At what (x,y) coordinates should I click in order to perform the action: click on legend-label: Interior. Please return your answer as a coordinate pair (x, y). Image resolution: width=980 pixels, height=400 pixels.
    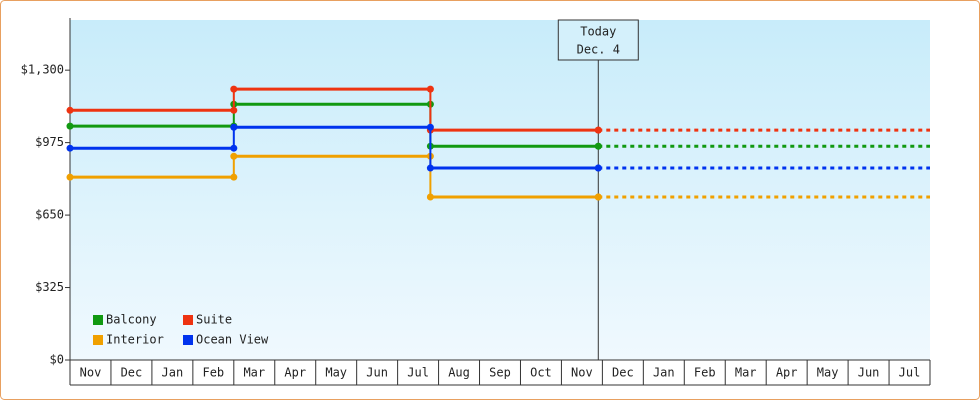
    Looking at the image, I should click on (135, 340).